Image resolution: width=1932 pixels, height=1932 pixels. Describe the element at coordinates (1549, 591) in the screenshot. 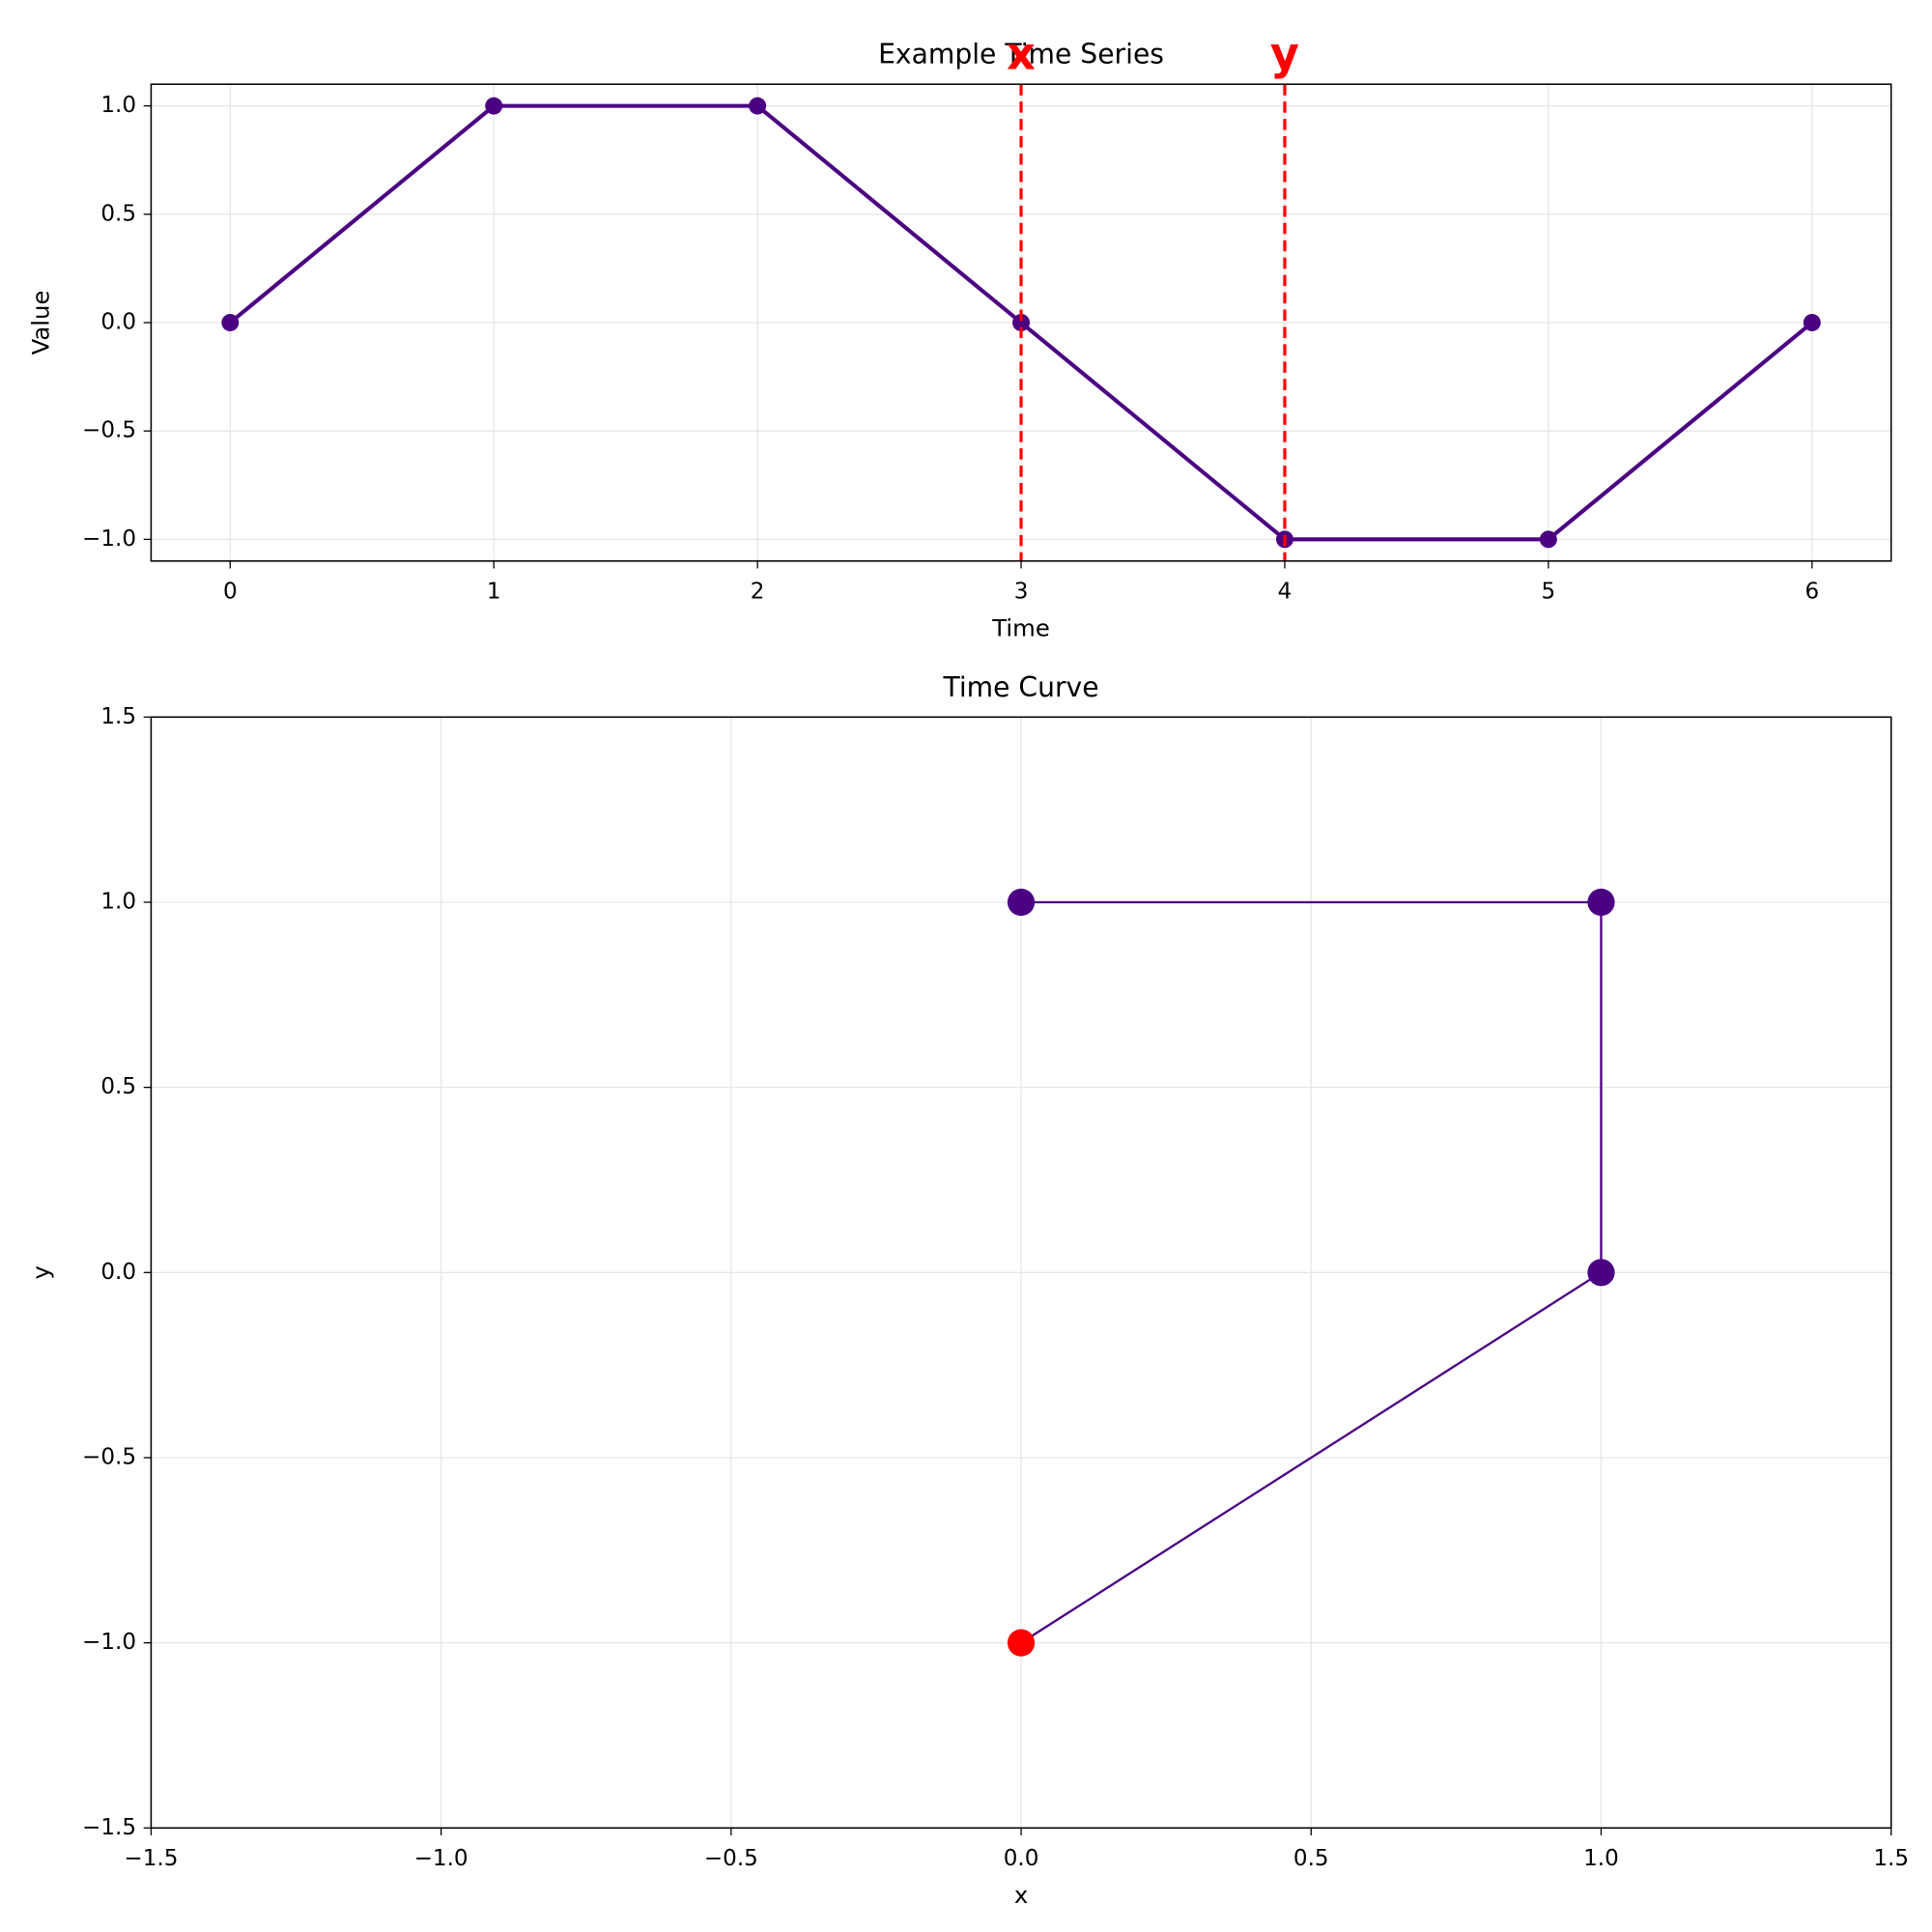

I see `x-tick-label: 5` at that location.